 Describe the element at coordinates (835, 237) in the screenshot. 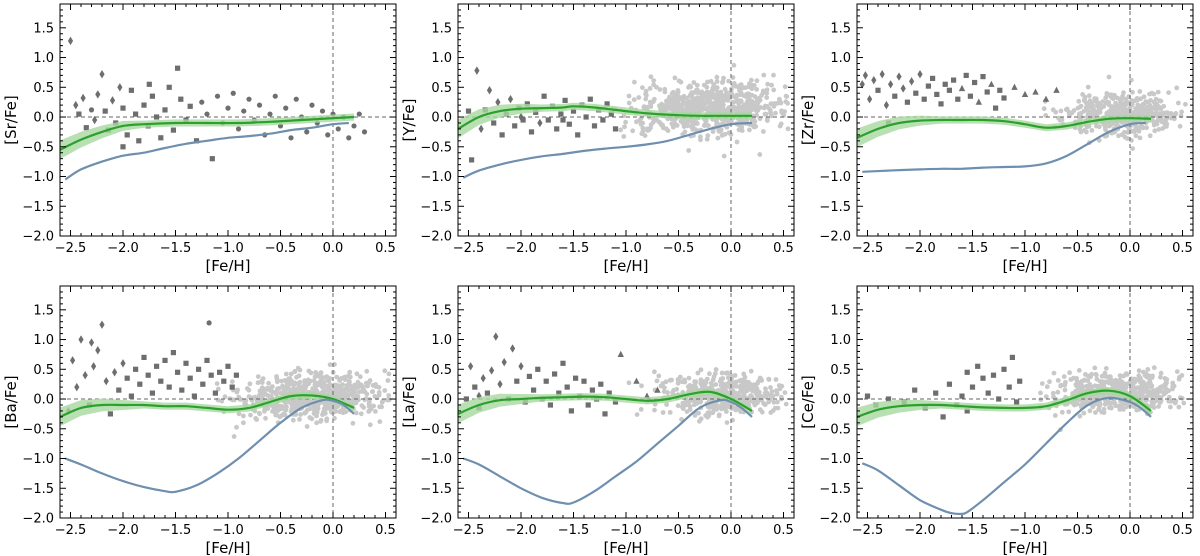

I see `y-tick-label: −2.0` at that location.